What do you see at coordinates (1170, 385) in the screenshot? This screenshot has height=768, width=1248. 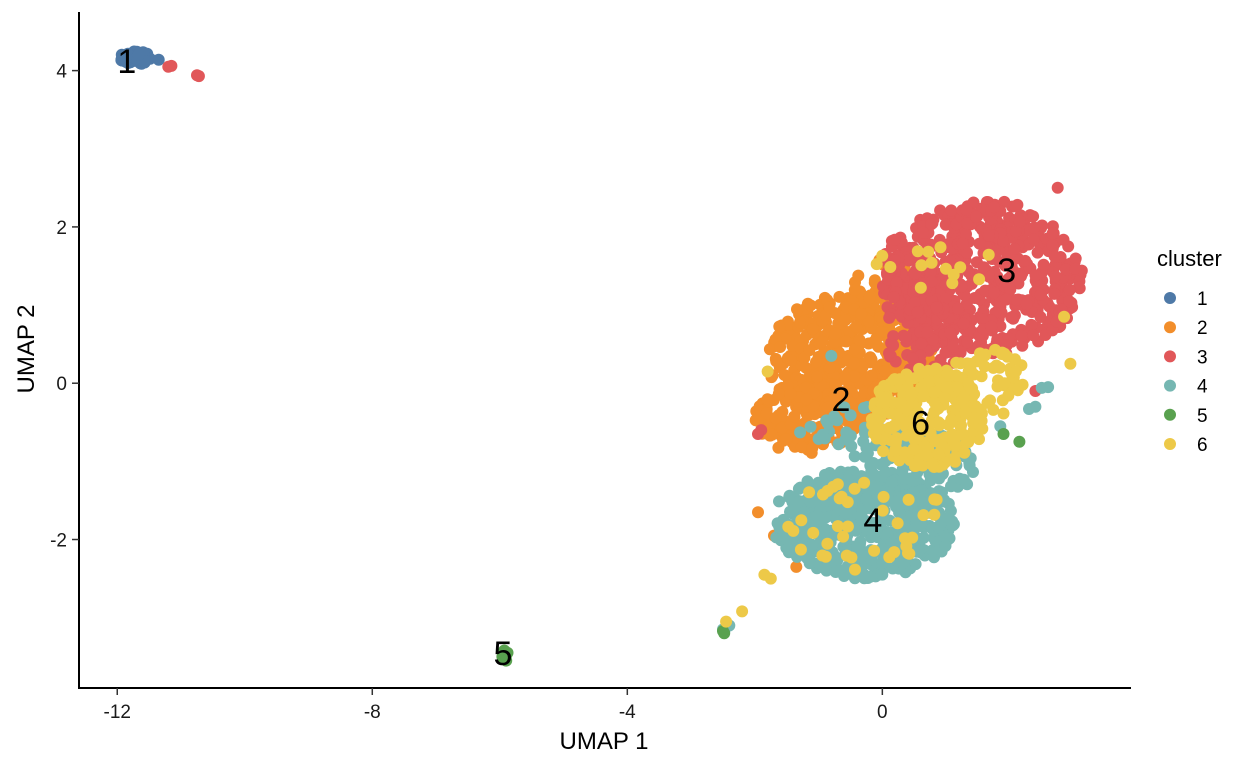 I see `legend-key` at bounding box center [1170, 385].